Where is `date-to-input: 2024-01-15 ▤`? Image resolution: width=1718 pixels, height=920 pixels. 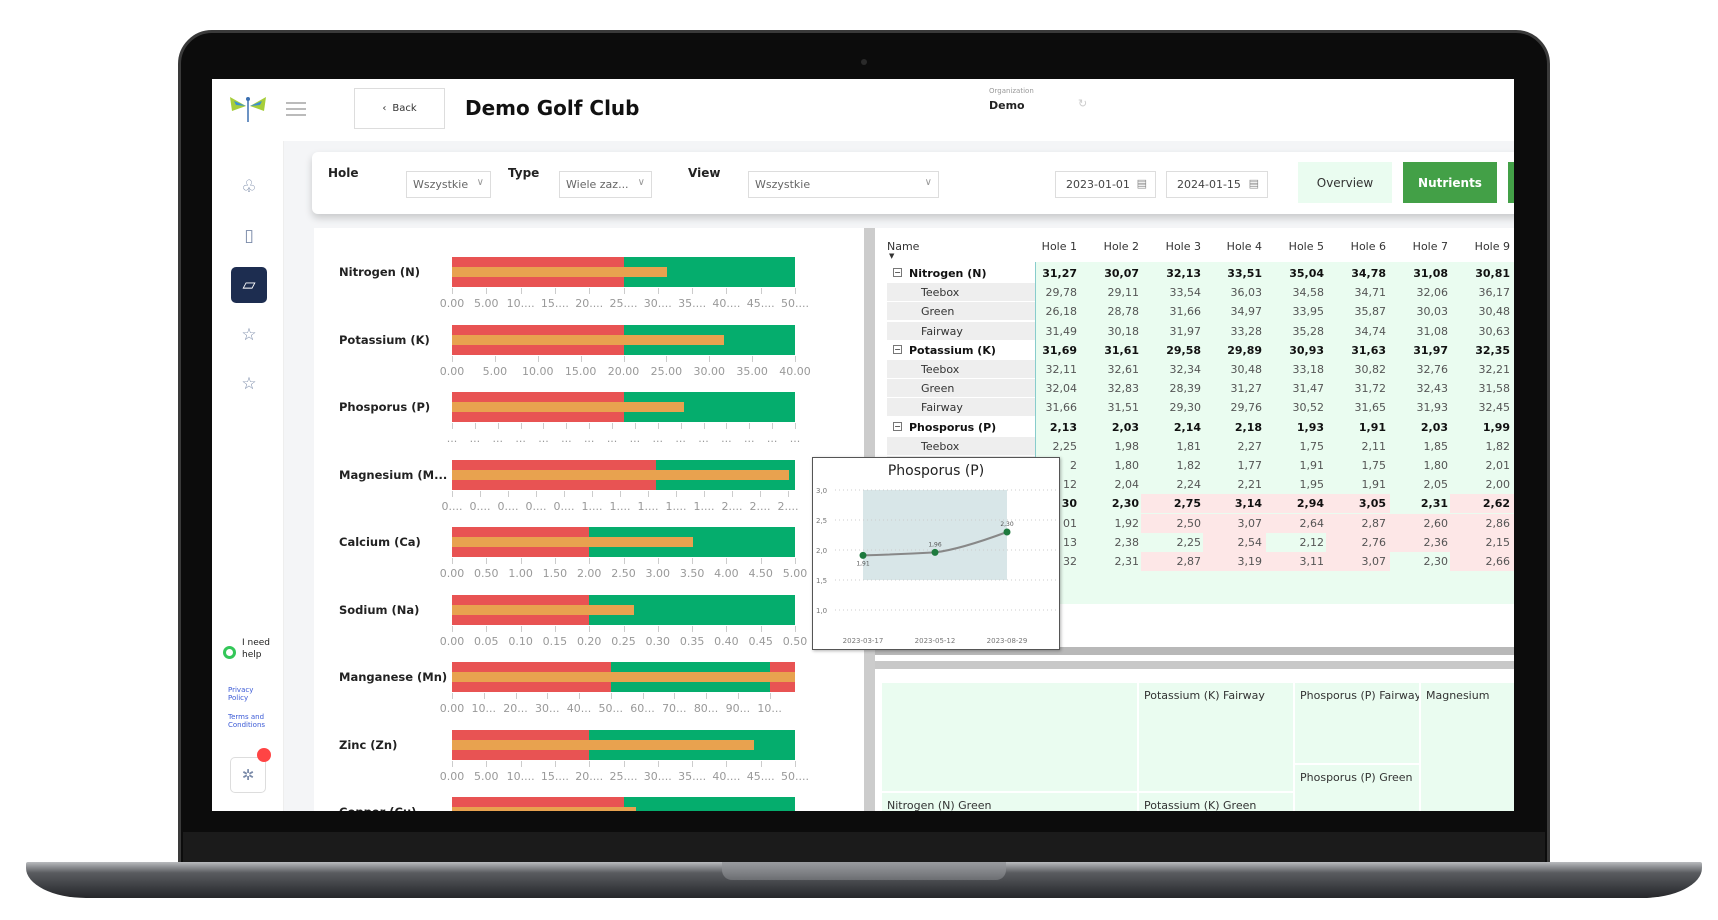
date-to-input: 2024-01-15 ▤ is located at coordinates (1217, 184).